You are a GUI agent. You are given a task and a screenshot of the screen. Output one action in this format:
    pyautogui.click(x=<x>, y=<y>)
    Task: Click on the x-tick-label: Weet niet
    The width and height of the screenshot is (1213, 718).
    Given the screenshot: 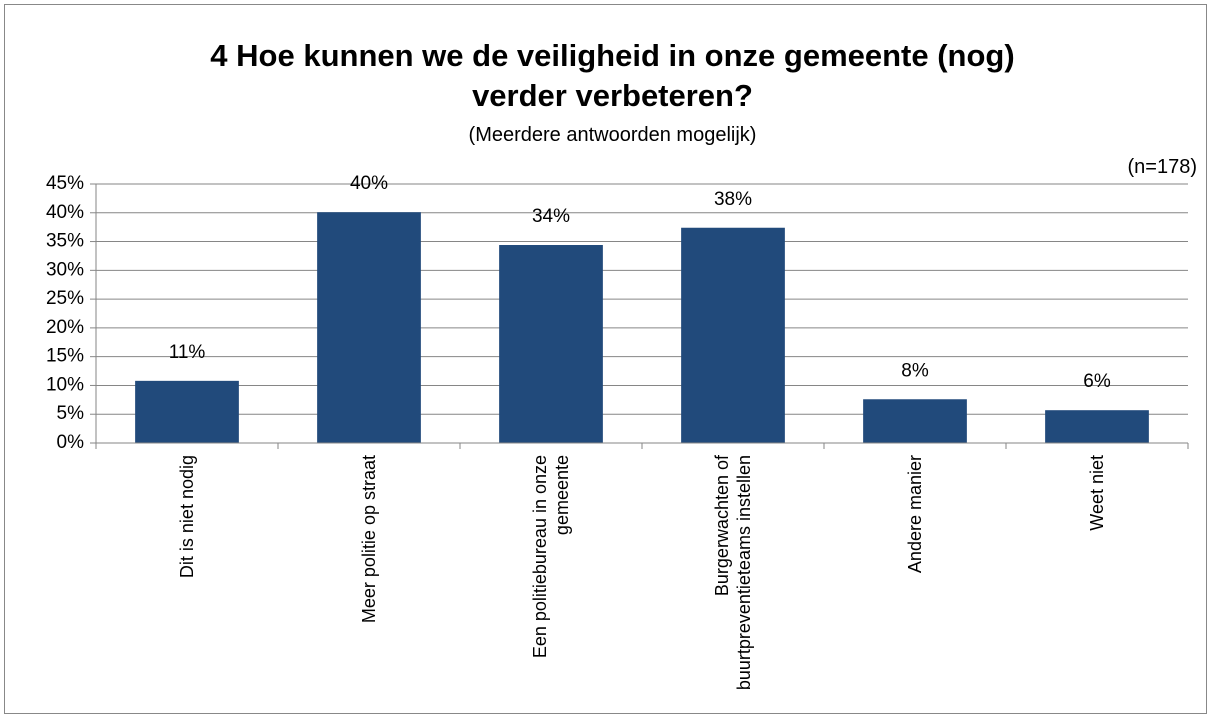 What is the action you would take?
    pyautogui.click(x=1097, y=493)
    